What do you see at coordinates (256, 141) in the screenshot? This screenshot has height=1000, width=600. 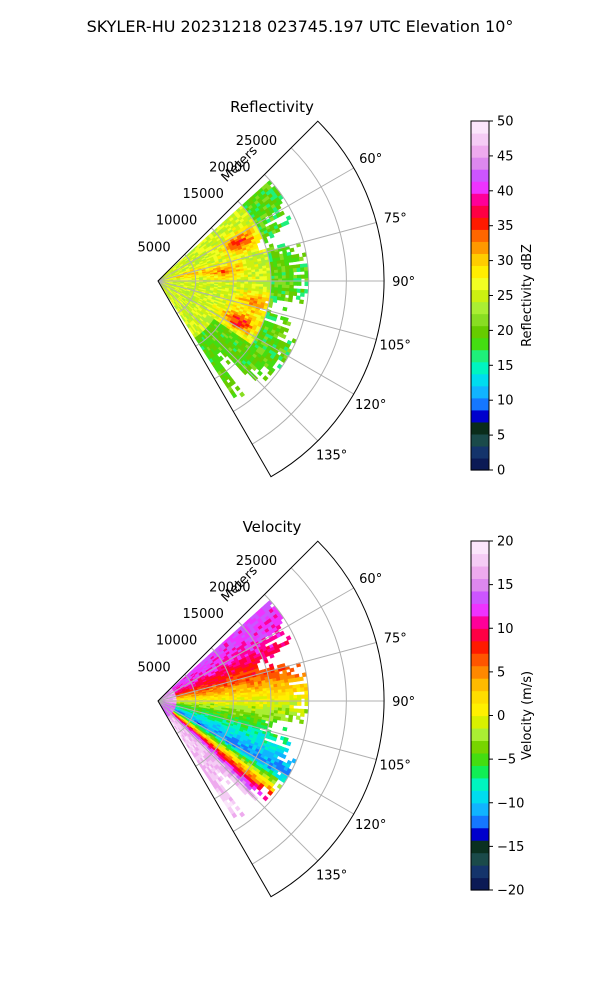 I see `range-tick-label: 25000` at bounding box center [256, 141].